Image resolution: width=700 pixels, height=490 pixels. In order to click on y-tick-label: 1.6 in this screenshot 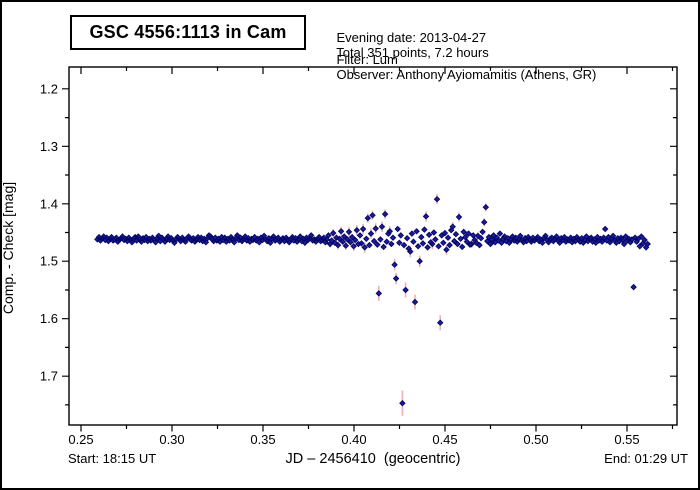, I will do `click(49, 318)`.